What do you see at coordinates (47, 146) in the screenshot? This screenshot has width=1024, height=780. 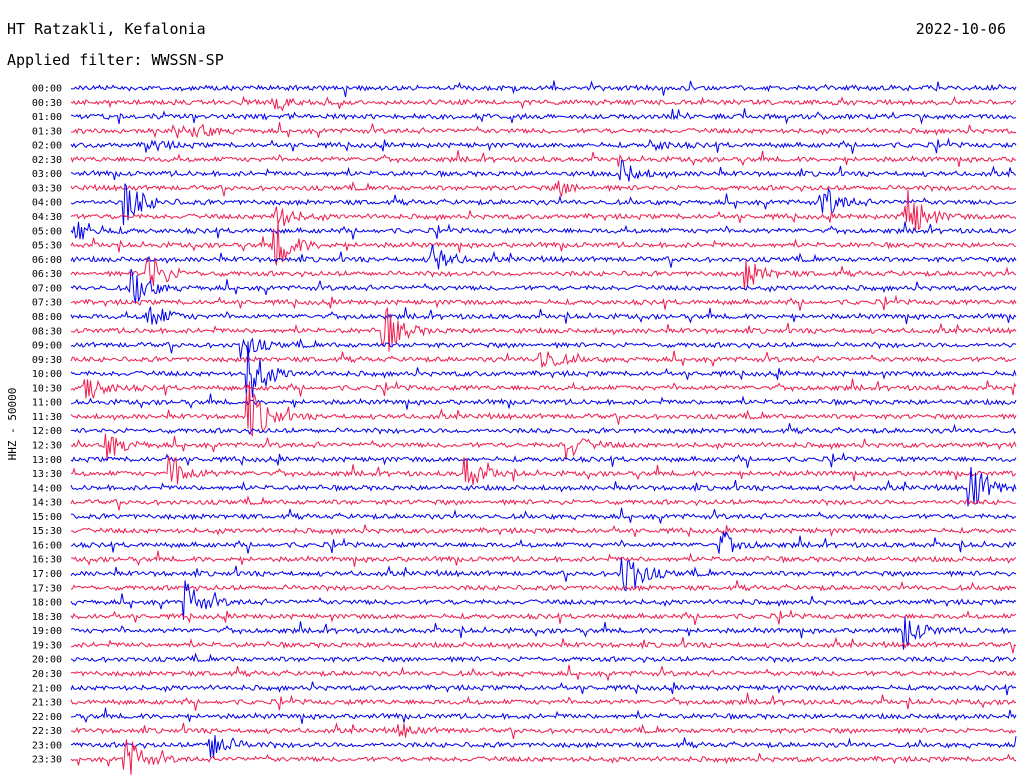 I see `row-time-label: 02:00` at bounding box center [47, 146].